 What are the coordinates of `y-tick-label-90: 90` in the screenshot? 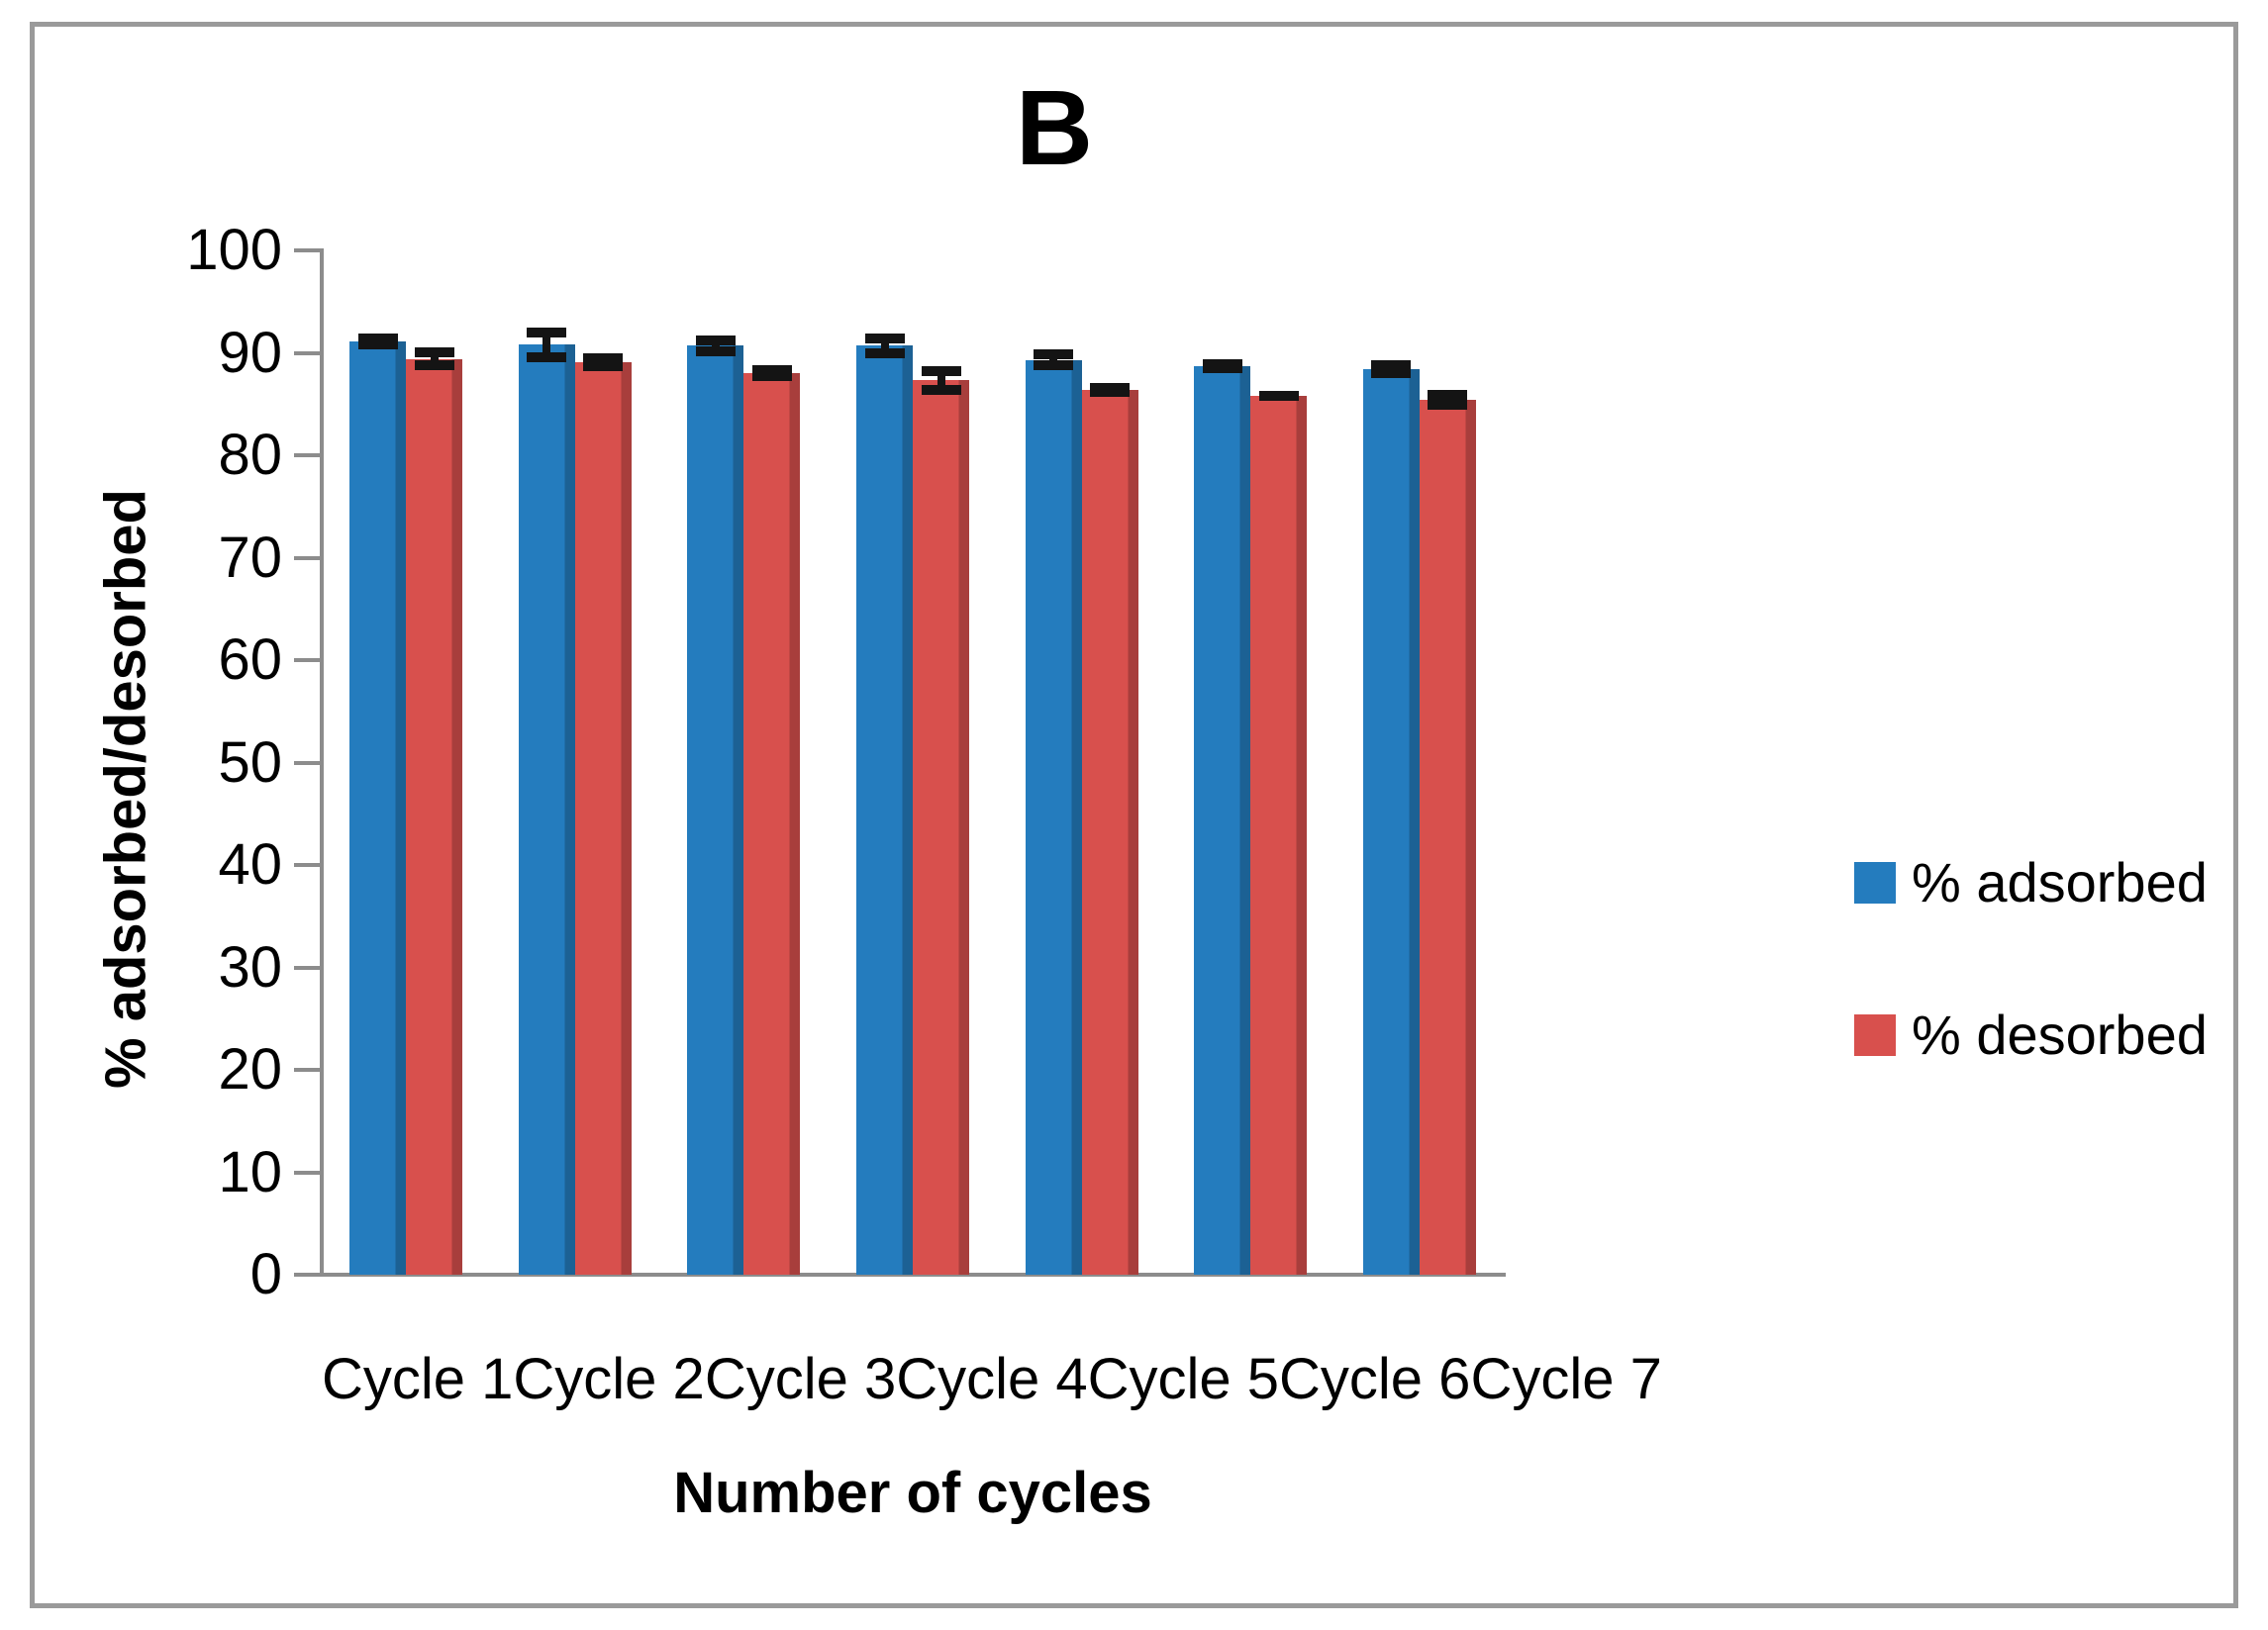 It's located at (250, 352).